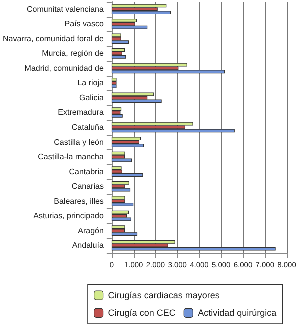 The image size is (300, 330). I want to click on y-tick-label: La rioja, so click(91, 83).